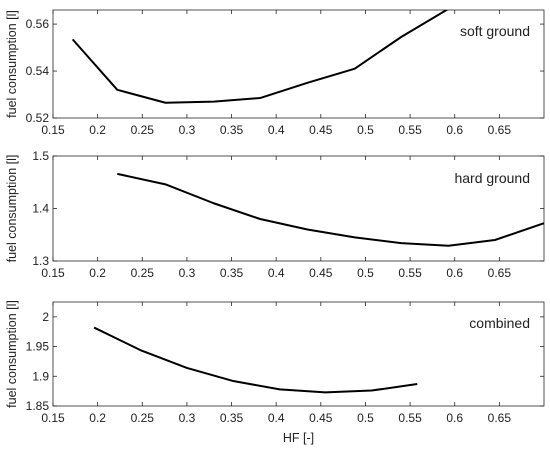 Image resolution: width=550 pixels, height=452 pixels. I want to click on y-tick-label: 0.52, so click(38, 118).